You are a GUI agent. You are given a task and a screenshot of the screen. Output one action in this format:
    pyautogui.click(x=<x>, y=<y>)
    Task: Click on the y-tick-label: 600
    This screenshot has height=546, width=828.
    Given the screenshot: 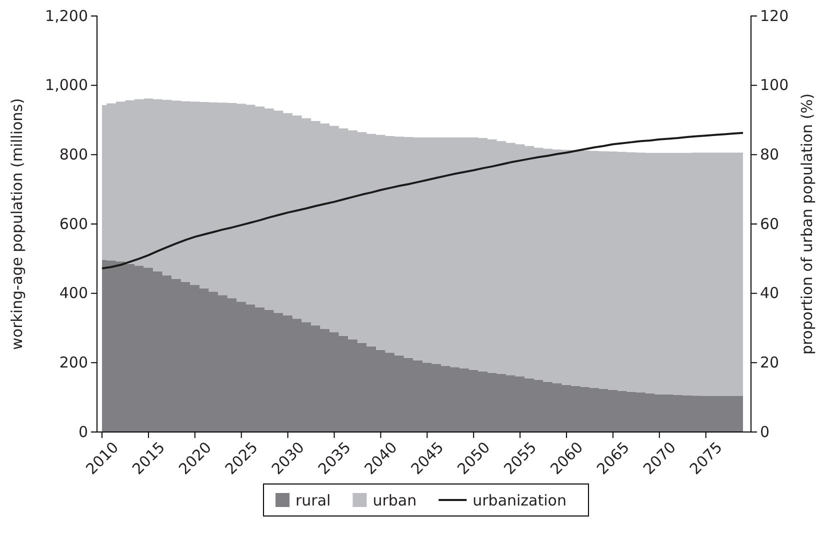 What is the action you would take?
    pyautogui.click(x=73, y=223)
    